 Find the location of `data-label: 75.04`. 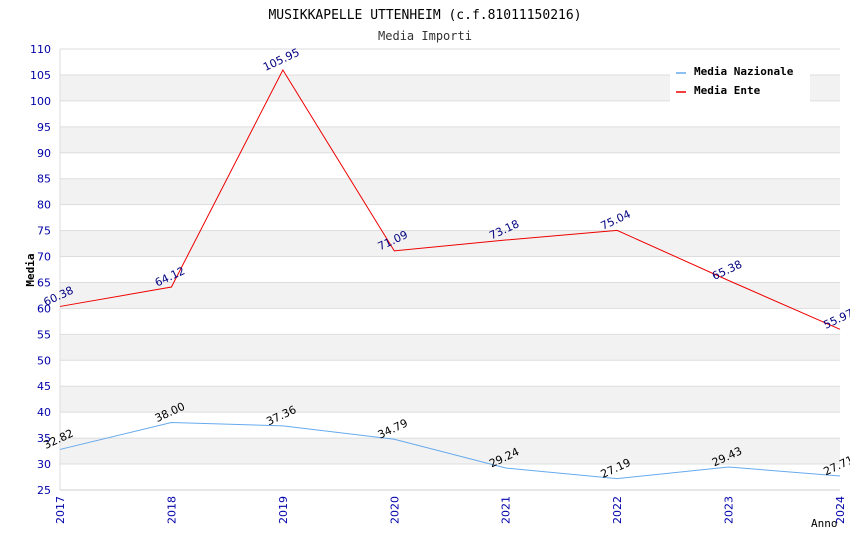

data-label: 75.04 is located at coordinates (616, 220).